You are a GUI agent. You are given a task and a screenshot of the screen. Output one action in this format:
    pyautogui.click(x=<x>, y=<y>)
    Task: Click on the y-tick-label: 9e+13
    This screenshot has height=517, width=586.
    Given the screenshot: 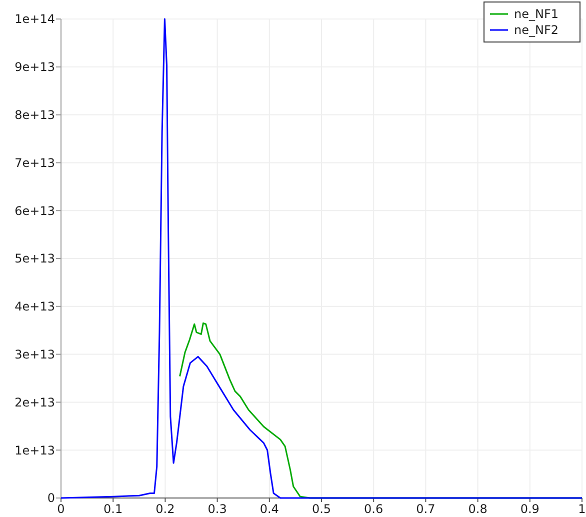 What is the action you would take?
    pyautogui.click(x=34, y=67)
    